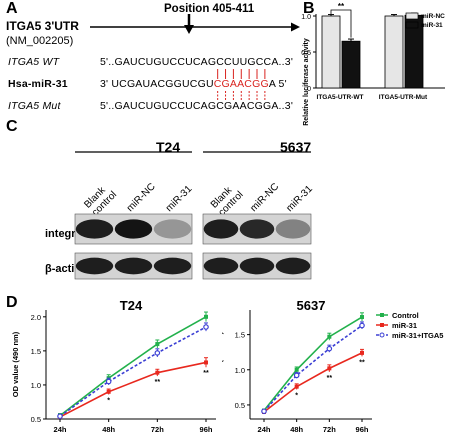  What do you see at coordinates (169, 106) in the screenshot?
I see `seq-mut-pre: GAUCUGUCCUCAGC` at bounding box center [169, 106].